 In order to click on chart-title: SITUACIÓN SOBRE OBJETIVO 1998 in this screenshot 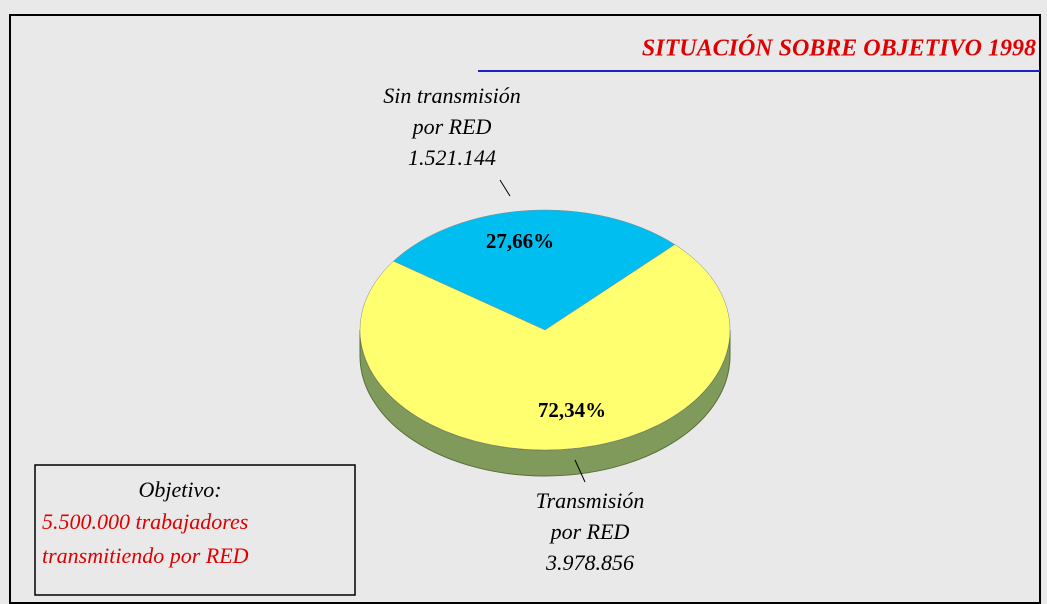, I will do `click(839, 48)`.